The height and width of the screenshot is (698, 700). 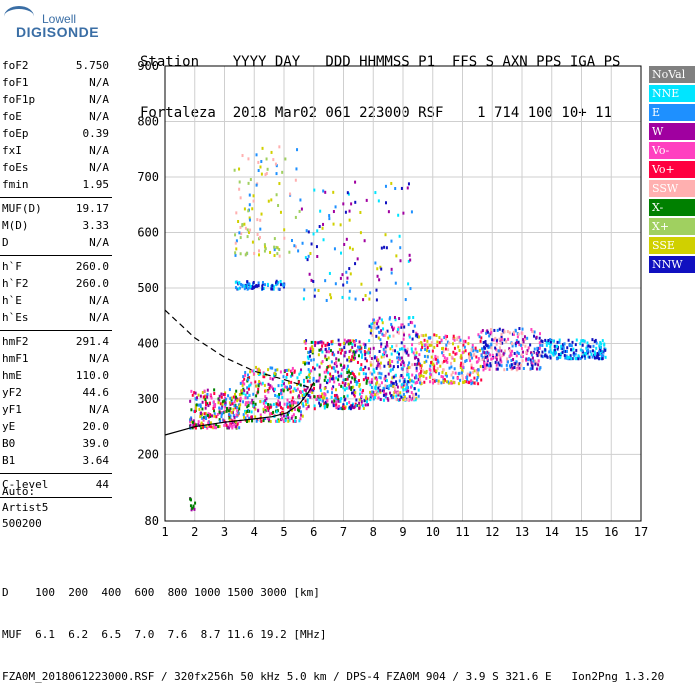 I want to click on param-label: B0, so click(x=9, y=443).